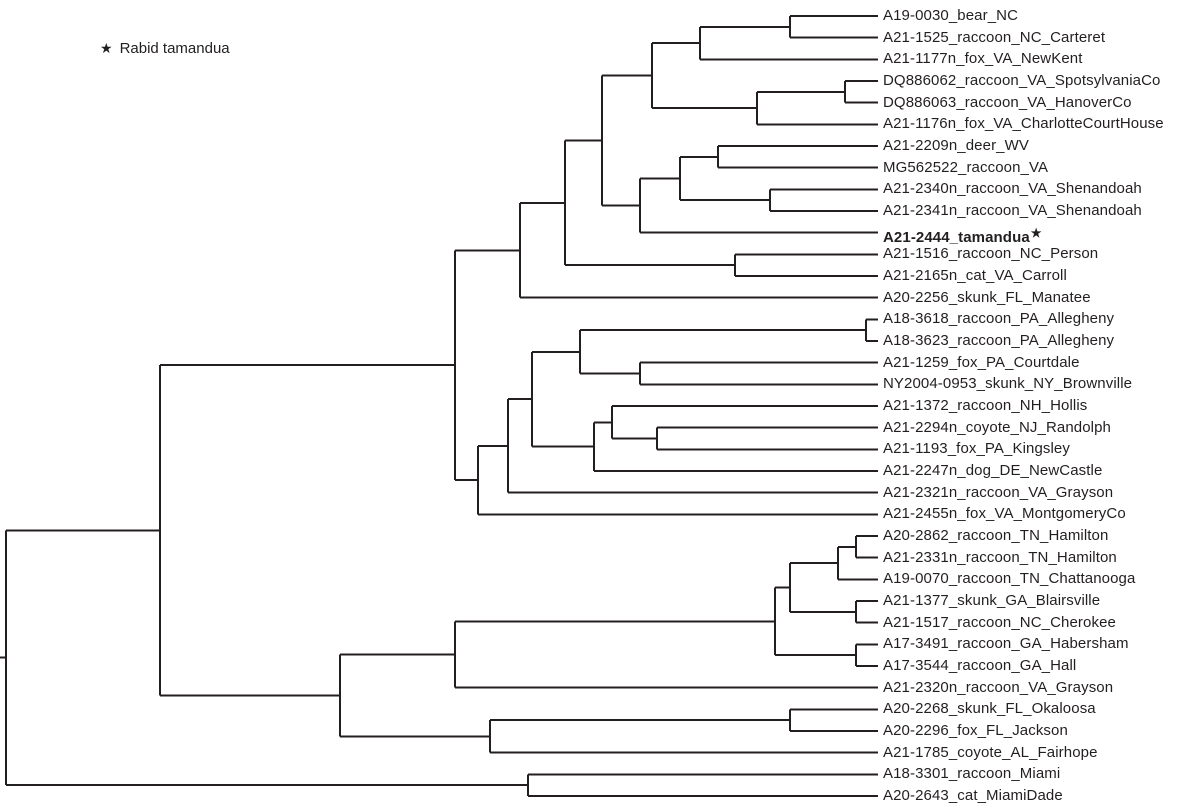  I want to click on taxon-name: A21-2165n_cat_VA_Carroll, so click(975, 275).